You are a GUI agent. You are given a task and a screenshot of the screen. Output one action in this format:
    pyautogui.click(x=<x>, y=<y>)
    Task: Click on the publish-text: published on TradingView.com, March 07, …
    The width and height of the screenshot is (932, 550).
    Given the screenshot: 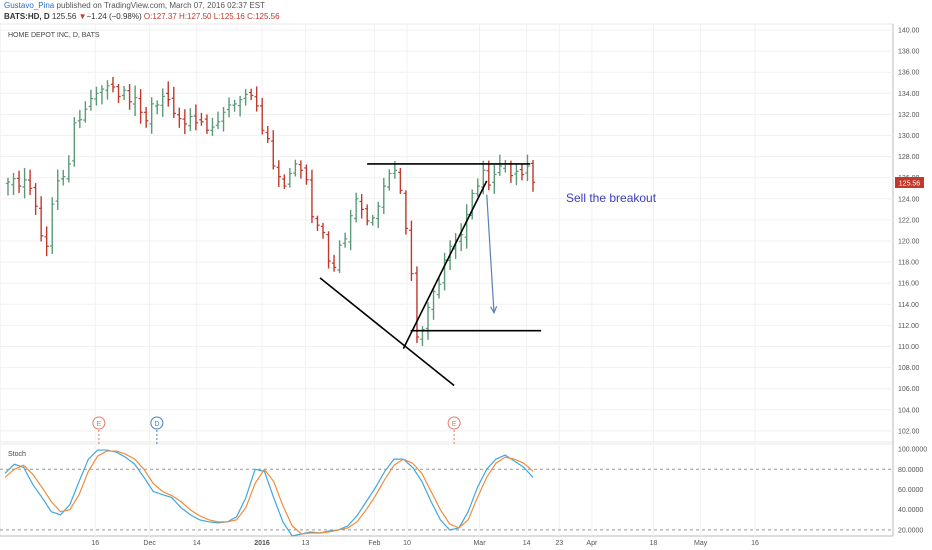 What is the action you would take?
    pyautogui.click(x=160, y=5)
    